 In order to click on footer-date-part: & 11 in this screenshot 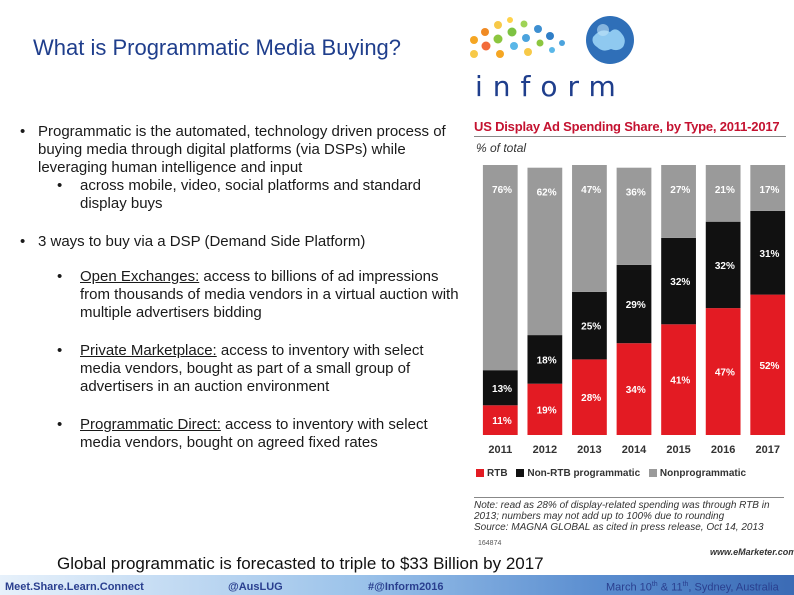, I will do `click(670, 587)`.